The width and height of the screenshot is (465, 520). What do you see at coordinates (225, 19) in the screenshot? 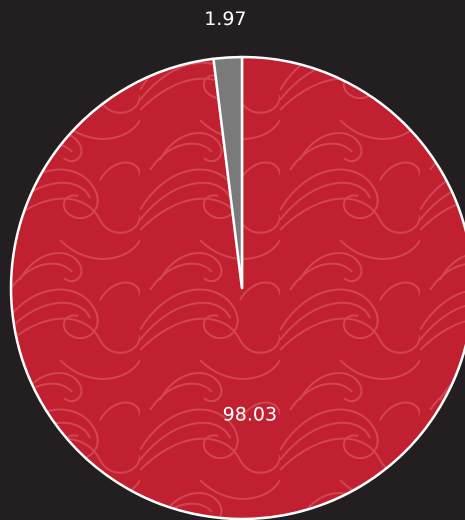
I see `data-label: 1.97` at bounding box center [225, 19].